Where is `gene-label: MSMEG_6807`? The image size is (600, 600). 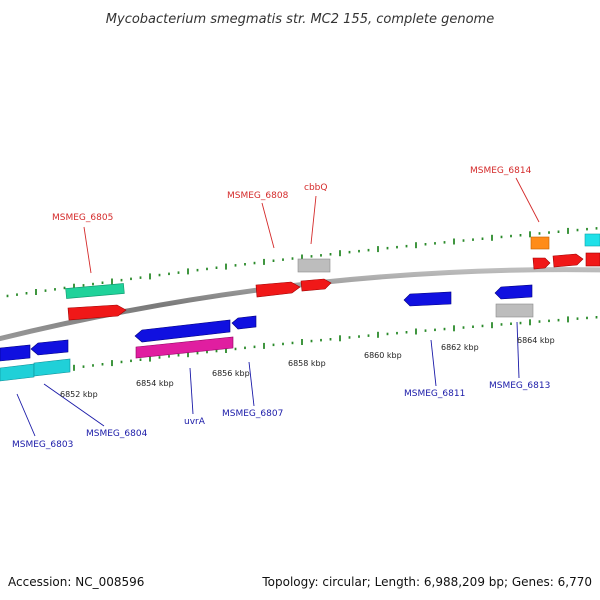 gene-label: MSMEG_6807 is located at coordinates (252, 414).